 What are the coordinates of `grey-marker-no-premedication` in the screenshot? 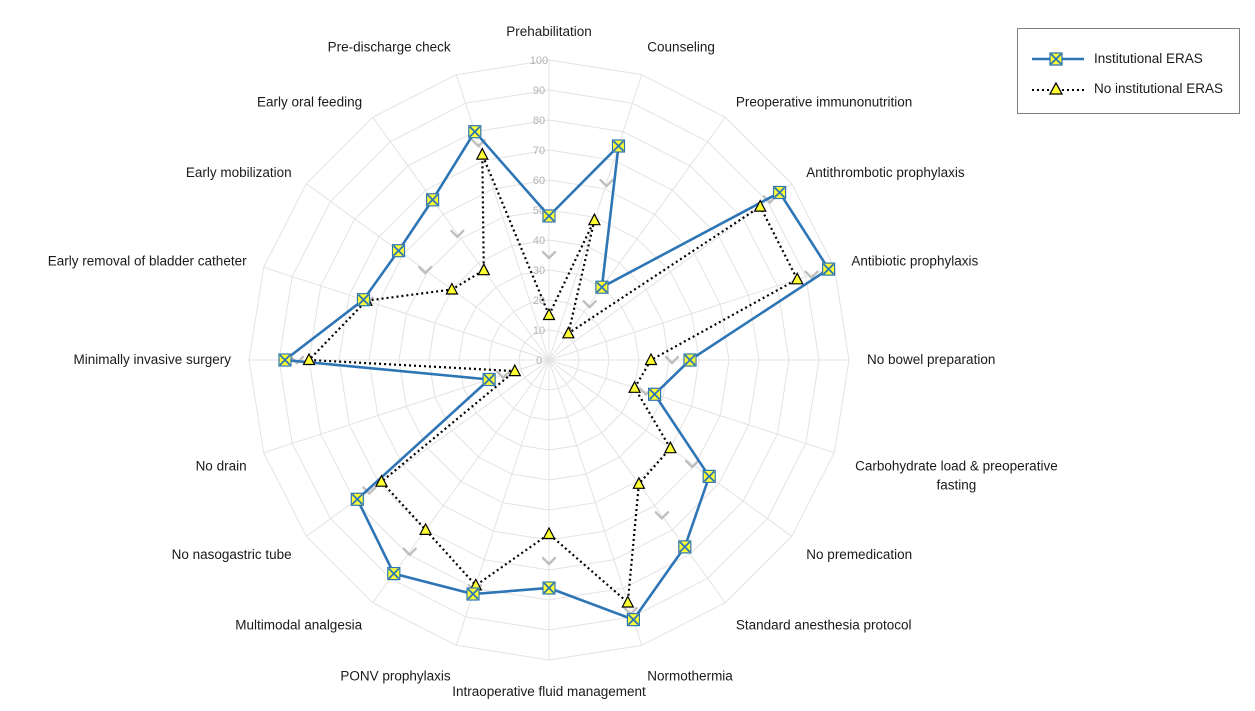 It's located at (692, 464).